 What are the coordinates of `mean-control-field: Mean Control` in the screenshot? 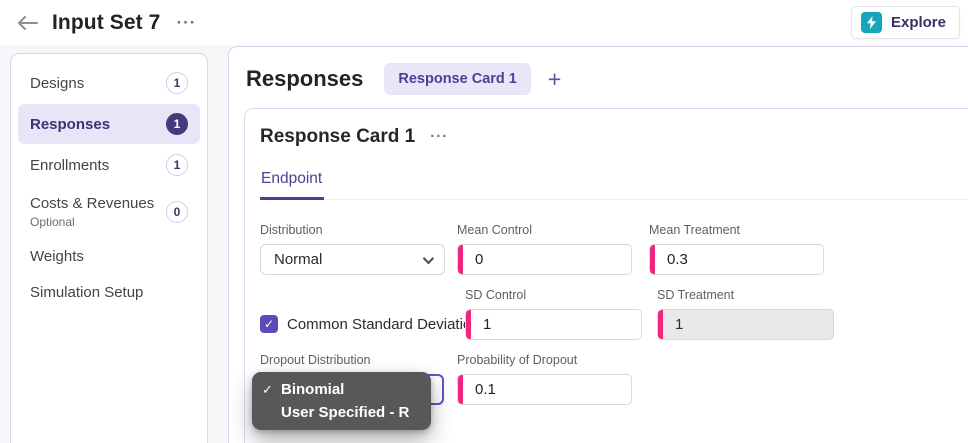 It's located at (544, 249).